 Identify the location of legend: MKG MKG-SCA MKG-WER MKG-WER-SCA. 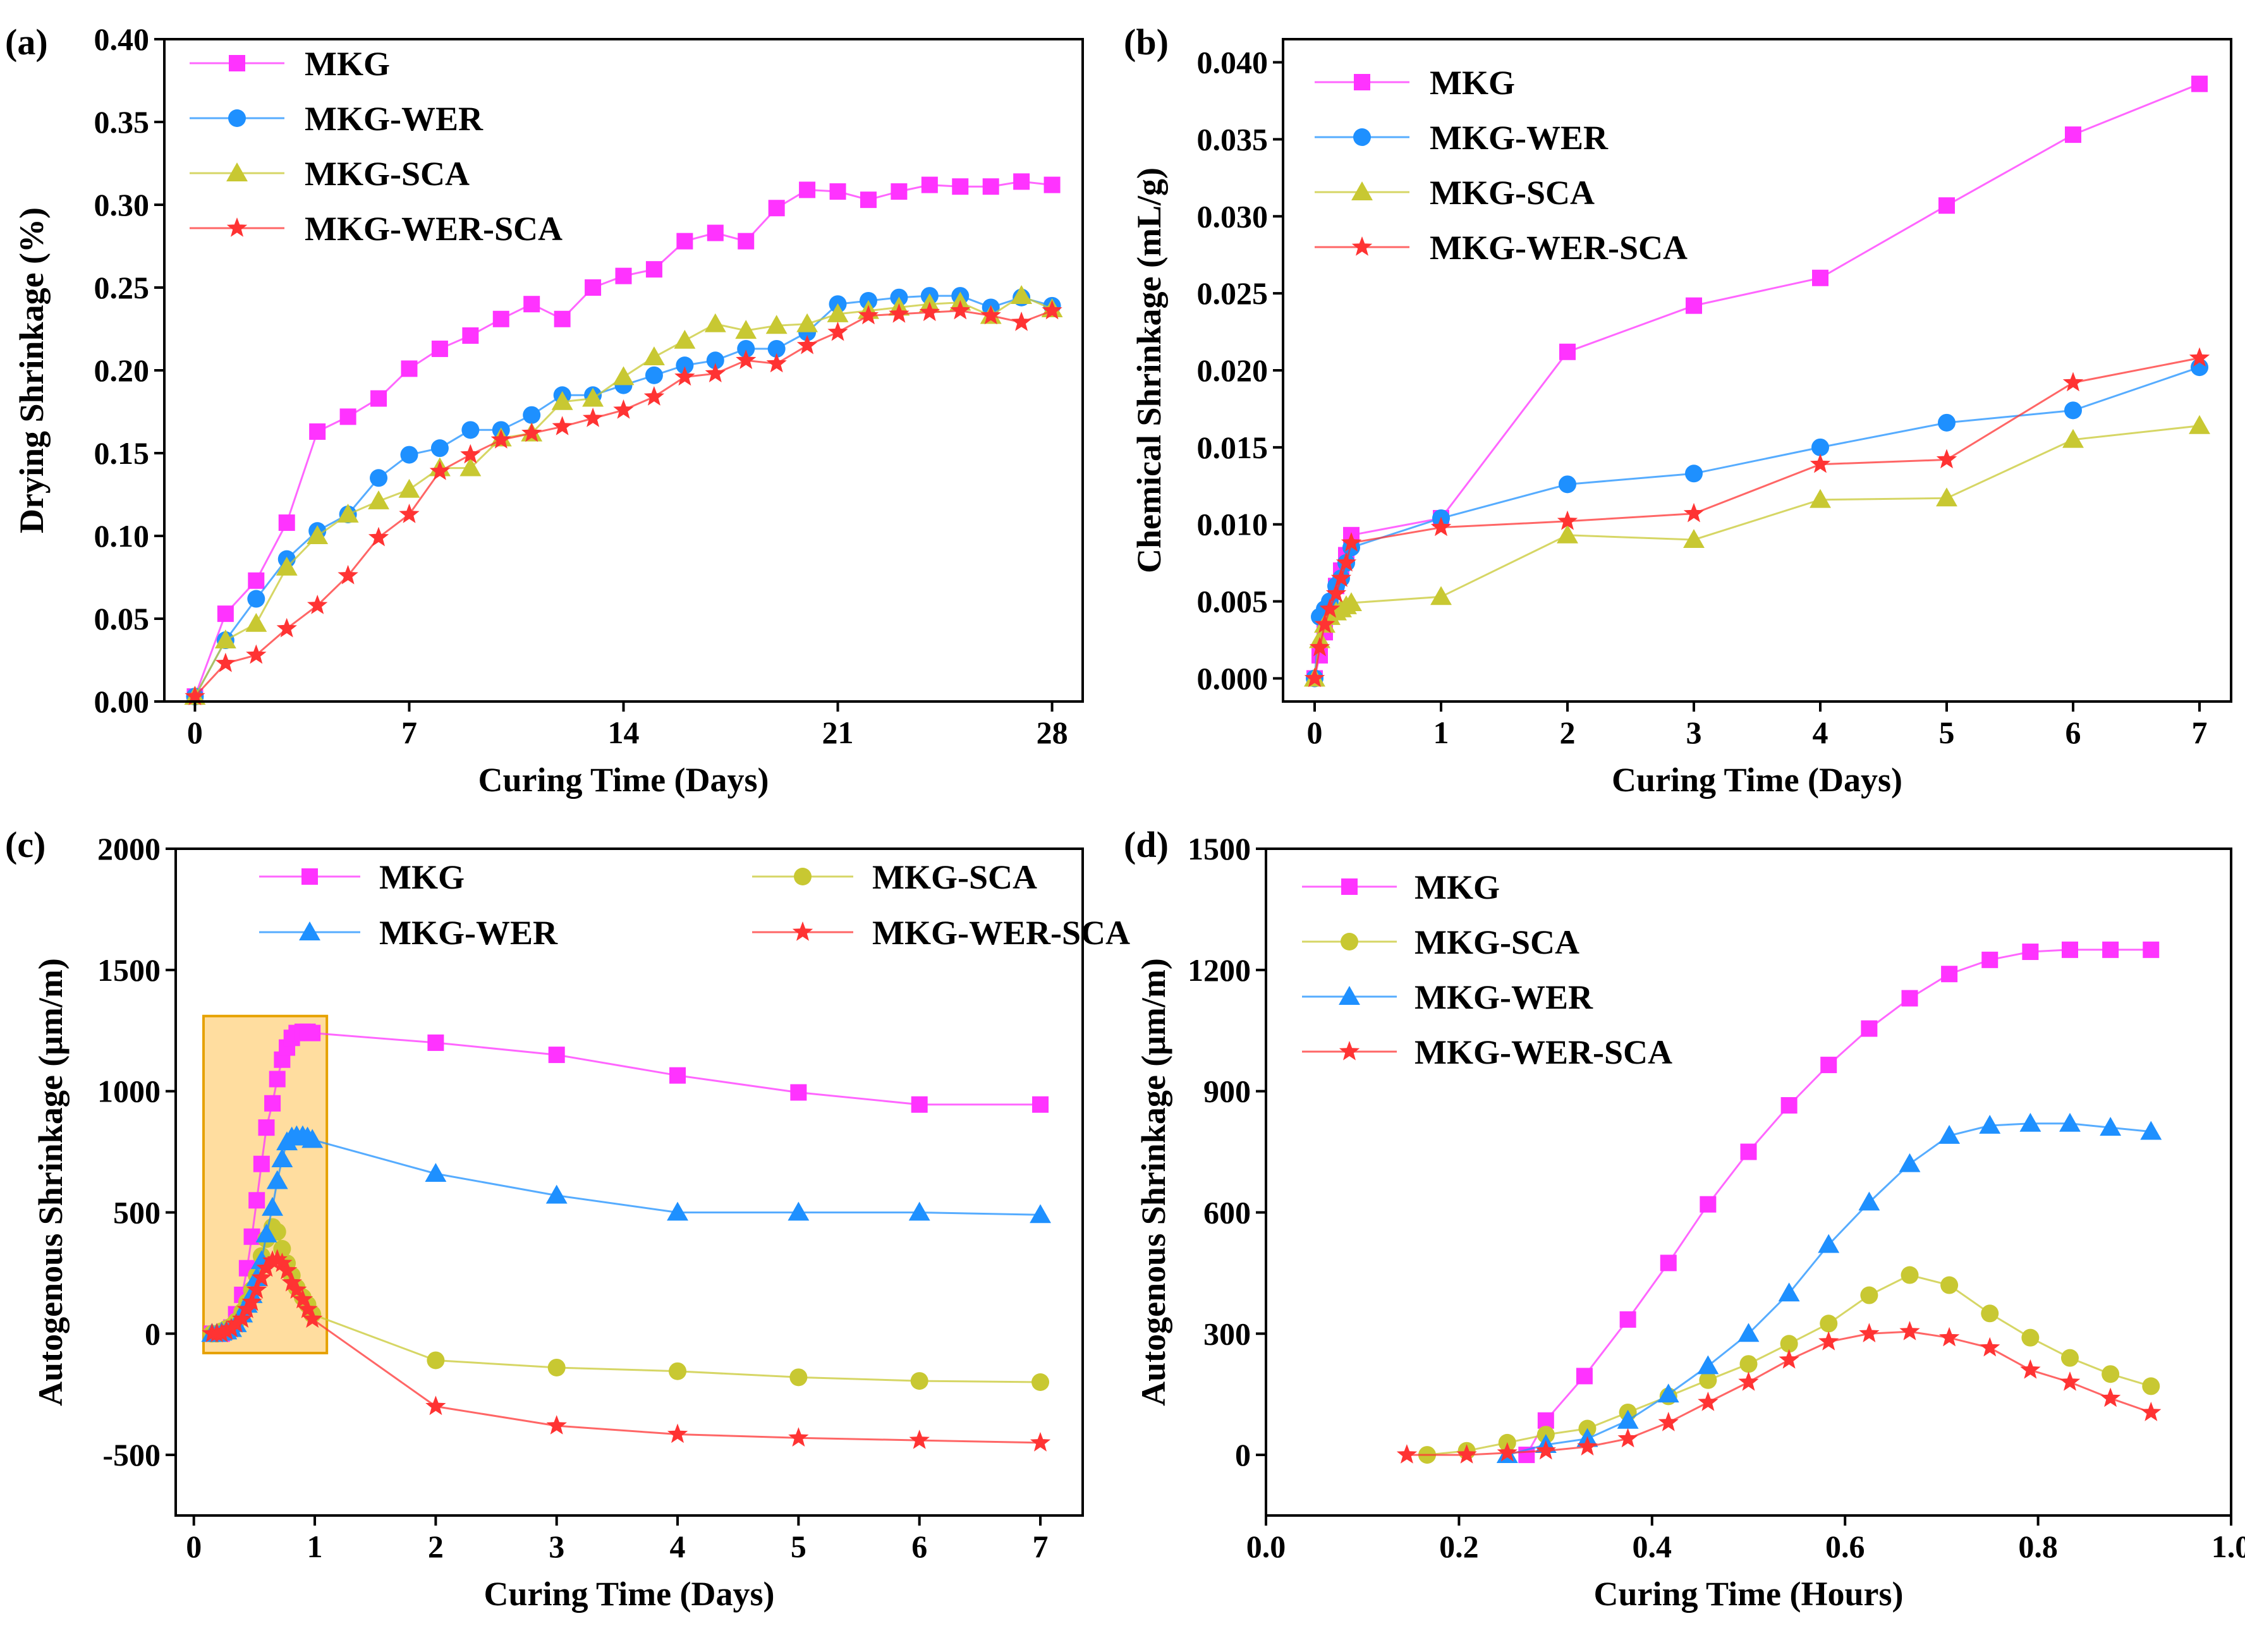
(695, 905).